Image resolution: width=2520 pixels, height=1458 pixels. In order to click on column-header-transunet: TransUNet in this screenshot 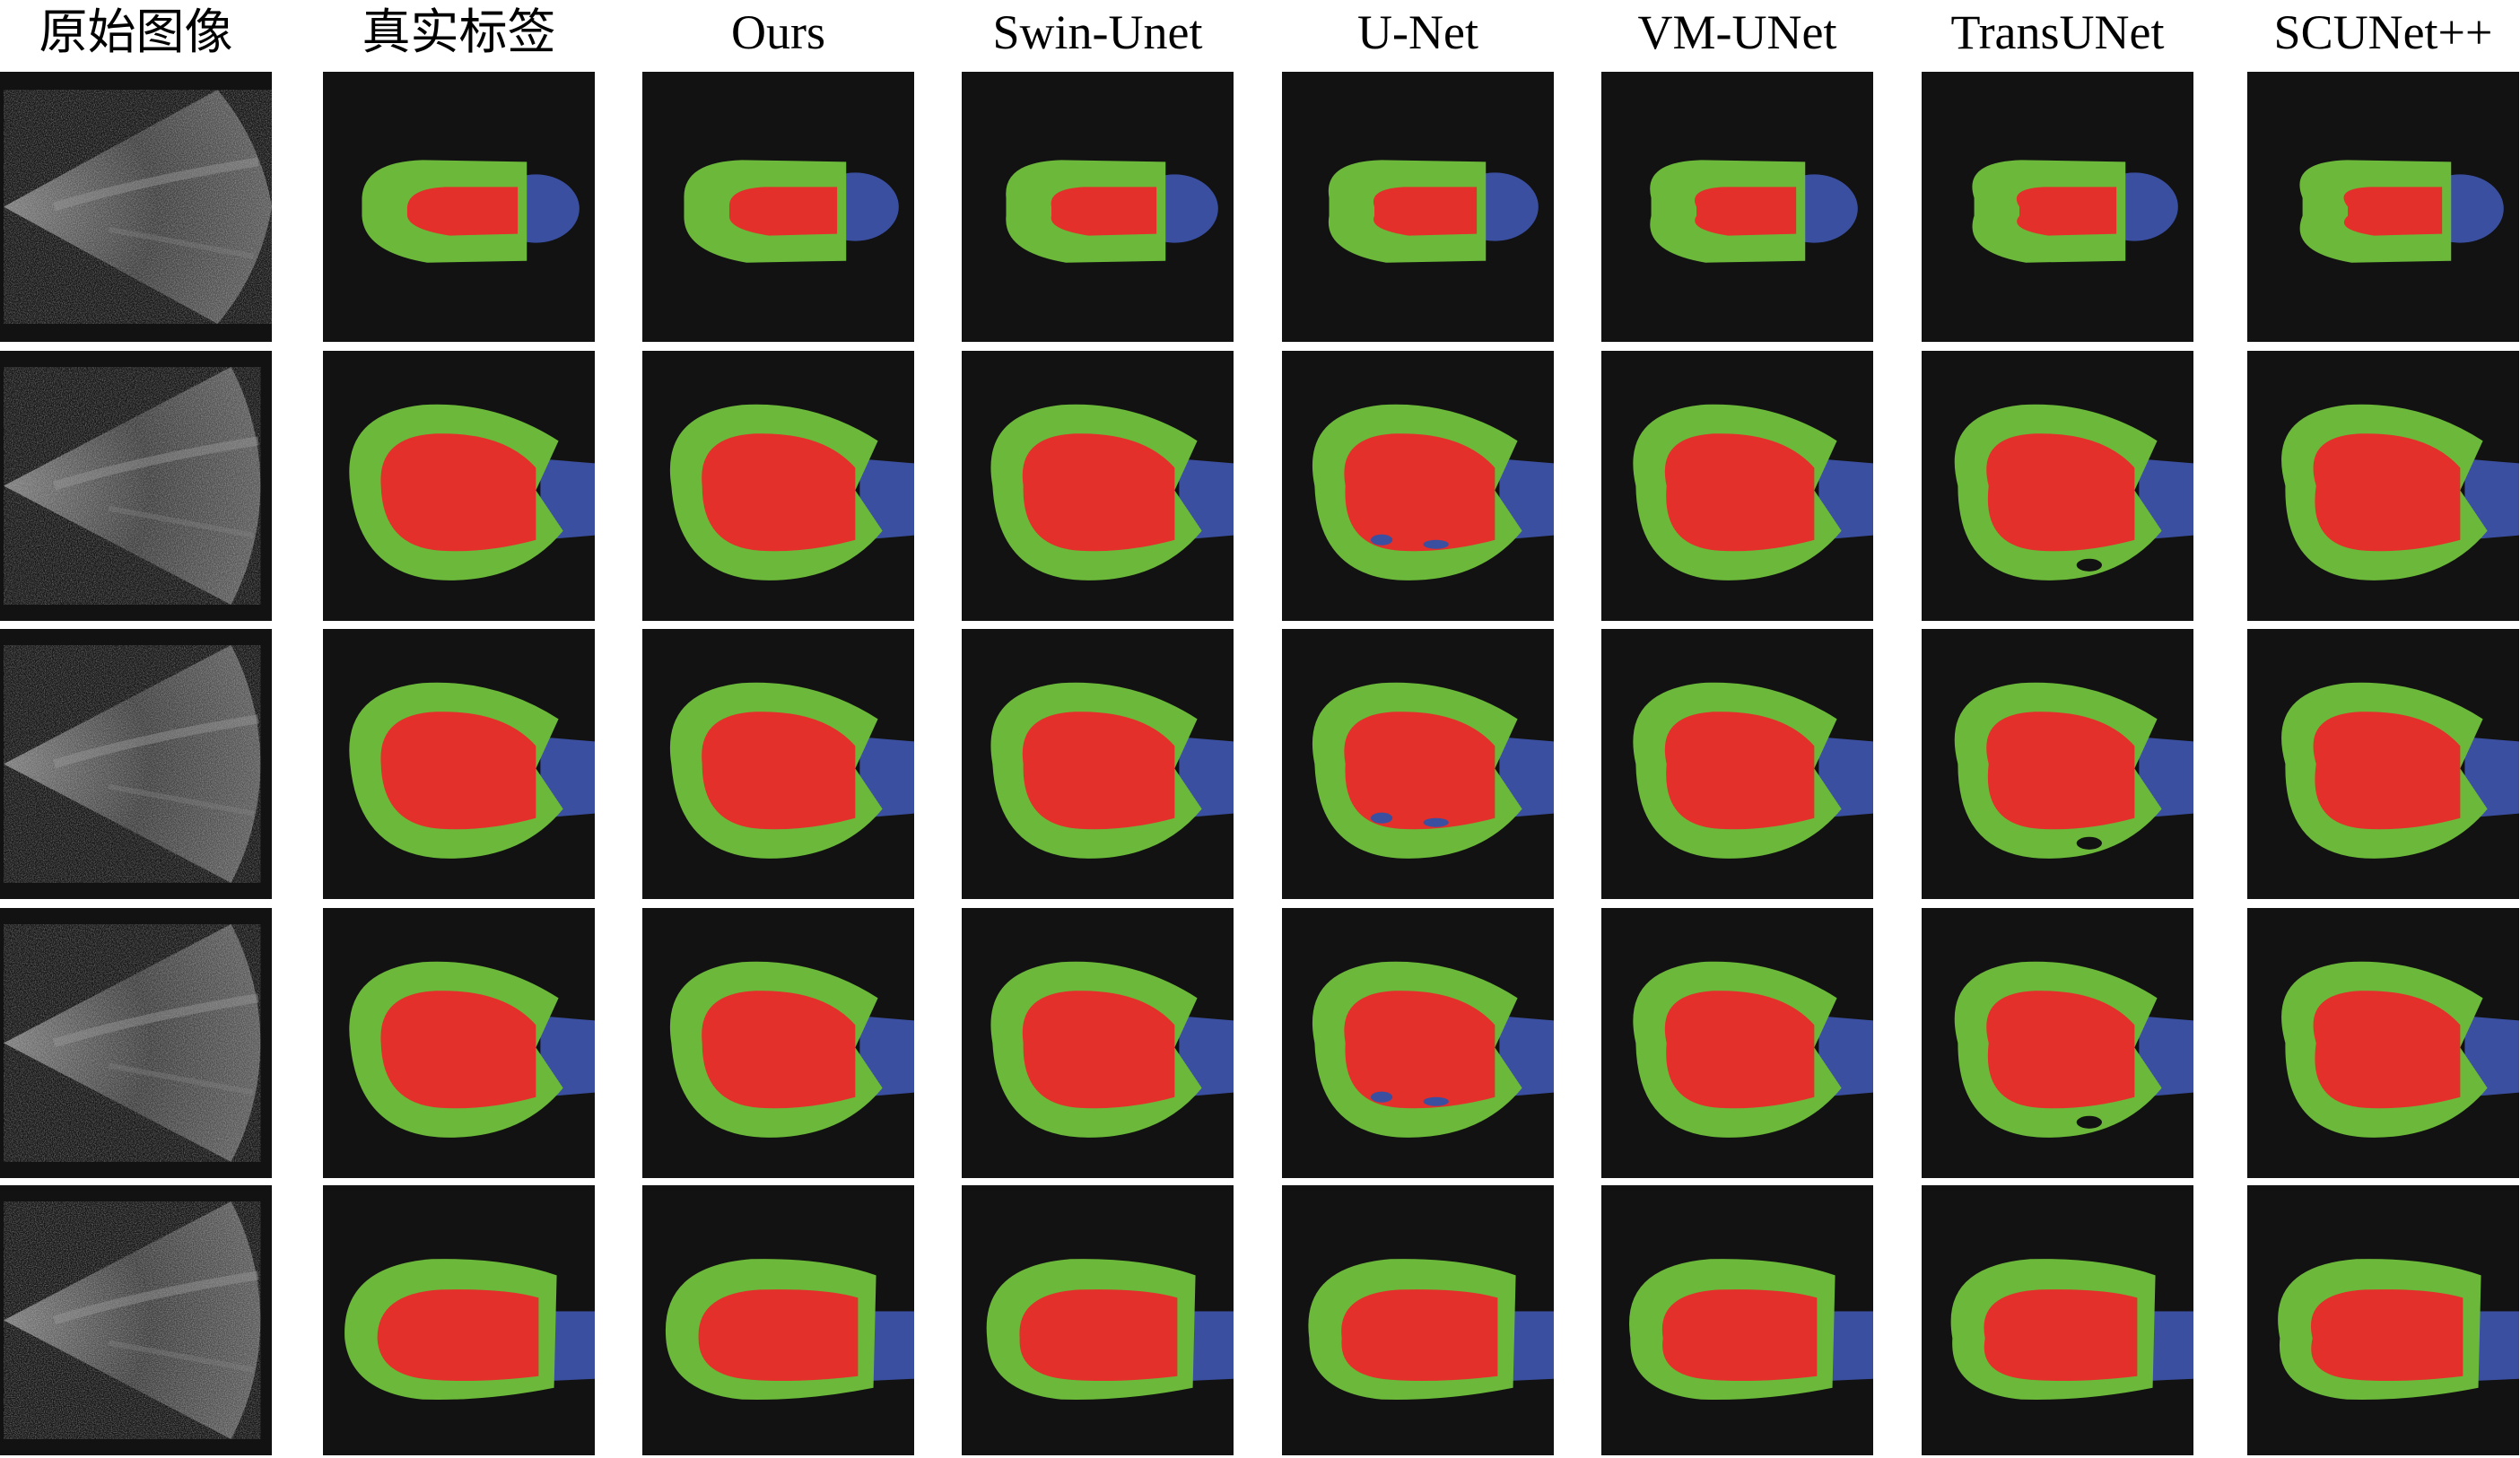, I will do `click(2057, 32)`.